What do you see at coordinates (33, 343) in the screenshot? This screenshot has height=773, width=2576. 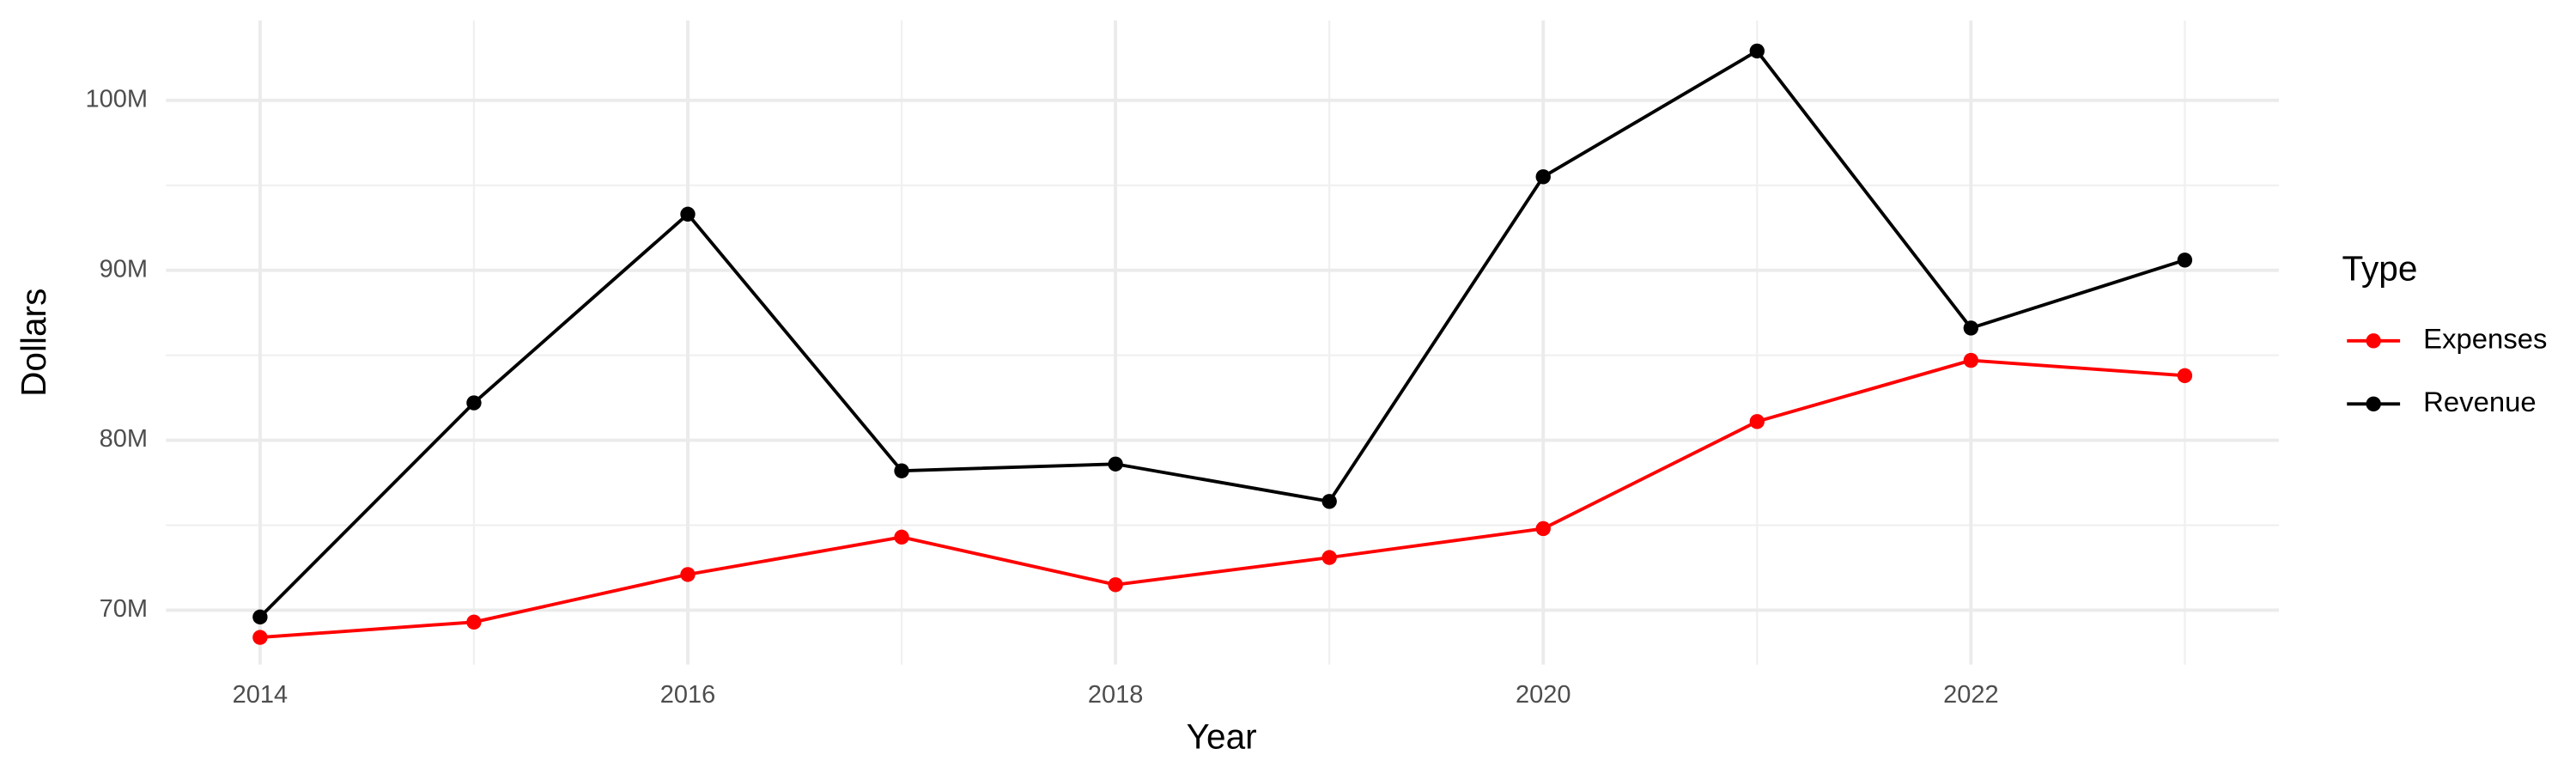 I see `y-axis-title: Dollars` at bounding box center [33, 343].